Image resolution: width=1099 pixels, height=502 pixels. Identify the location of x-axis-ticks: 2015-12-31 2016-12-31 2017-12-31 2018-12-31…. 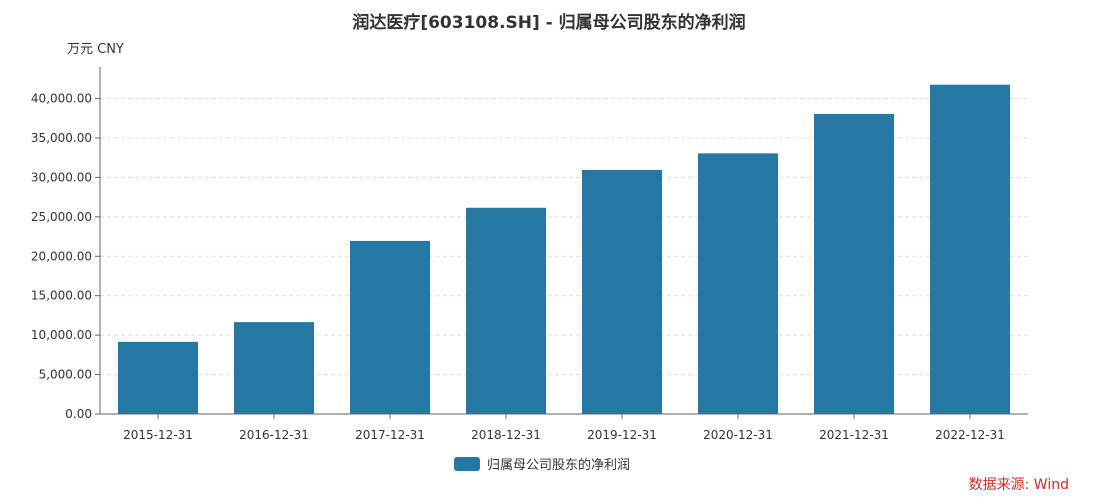
(564, 428).